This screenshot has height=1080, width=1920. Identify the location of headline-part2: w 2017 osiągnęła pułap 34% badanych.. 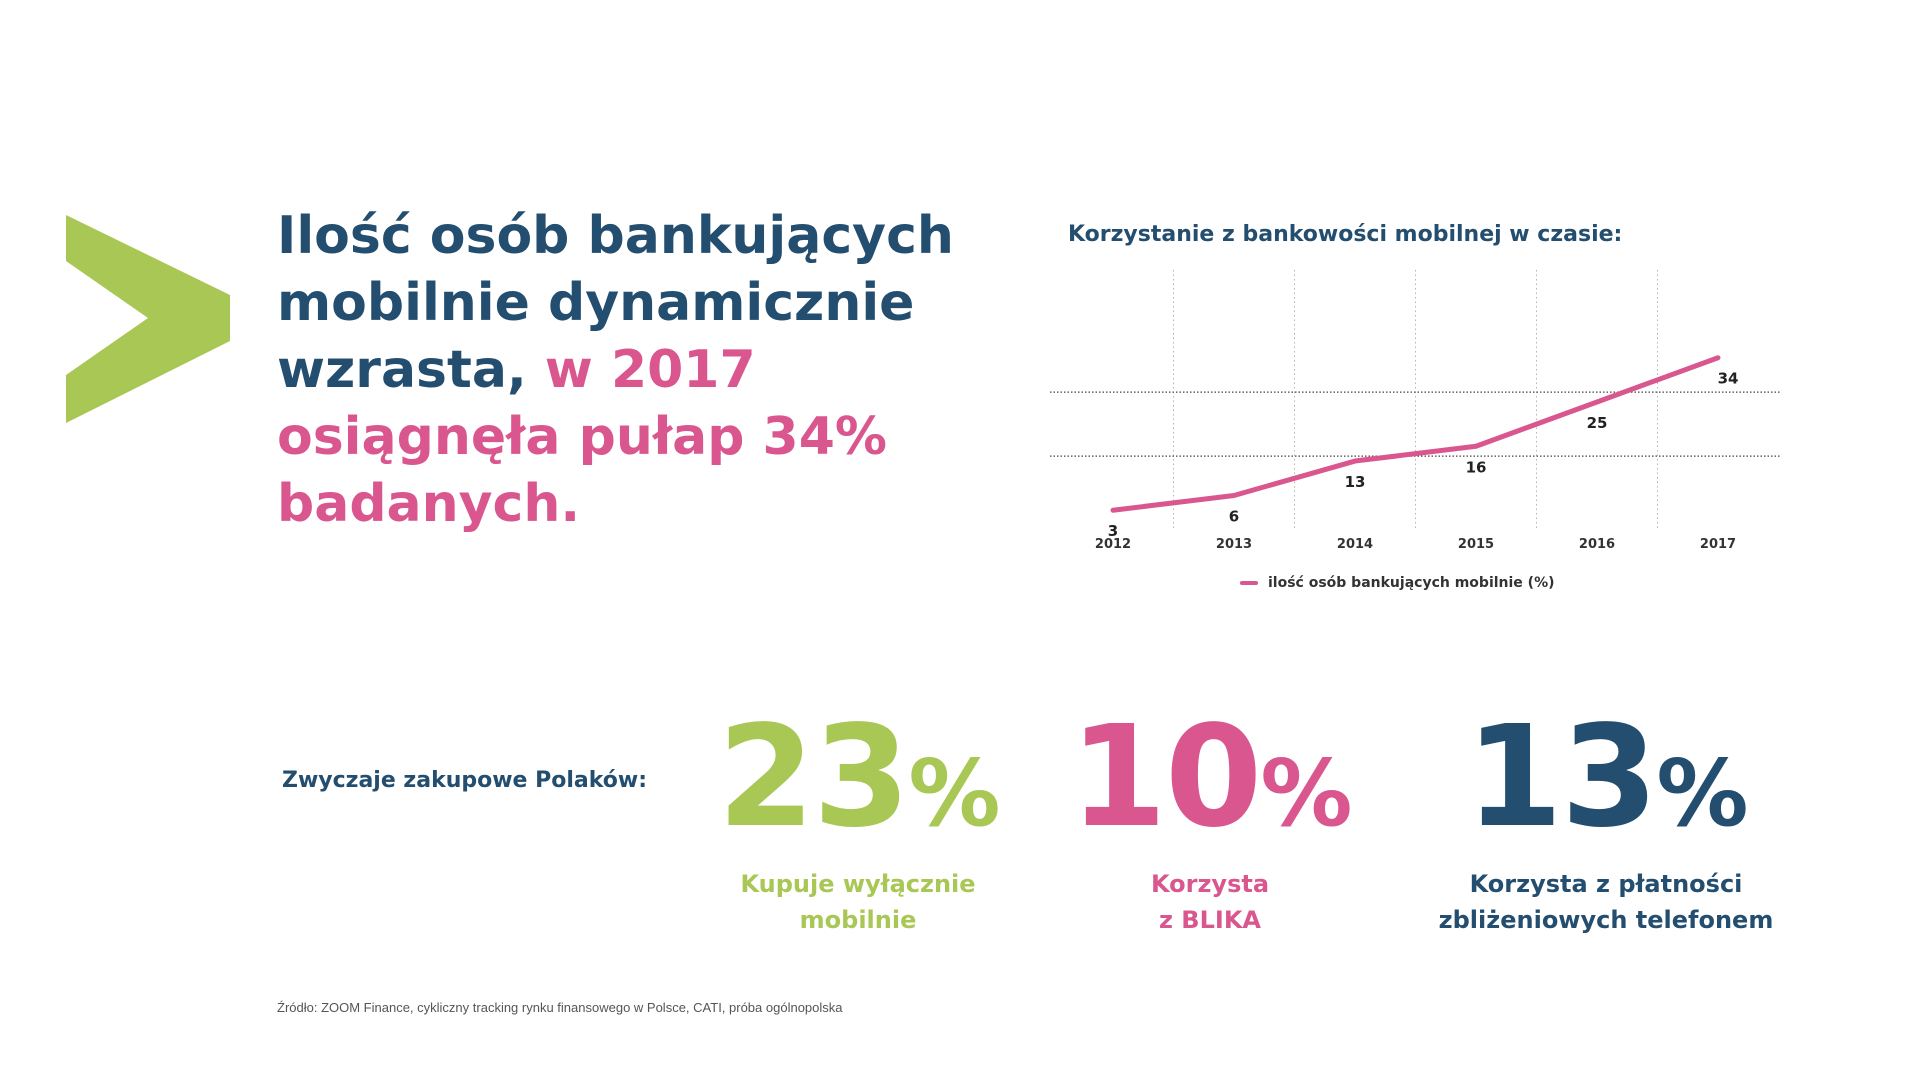
(582, 437).